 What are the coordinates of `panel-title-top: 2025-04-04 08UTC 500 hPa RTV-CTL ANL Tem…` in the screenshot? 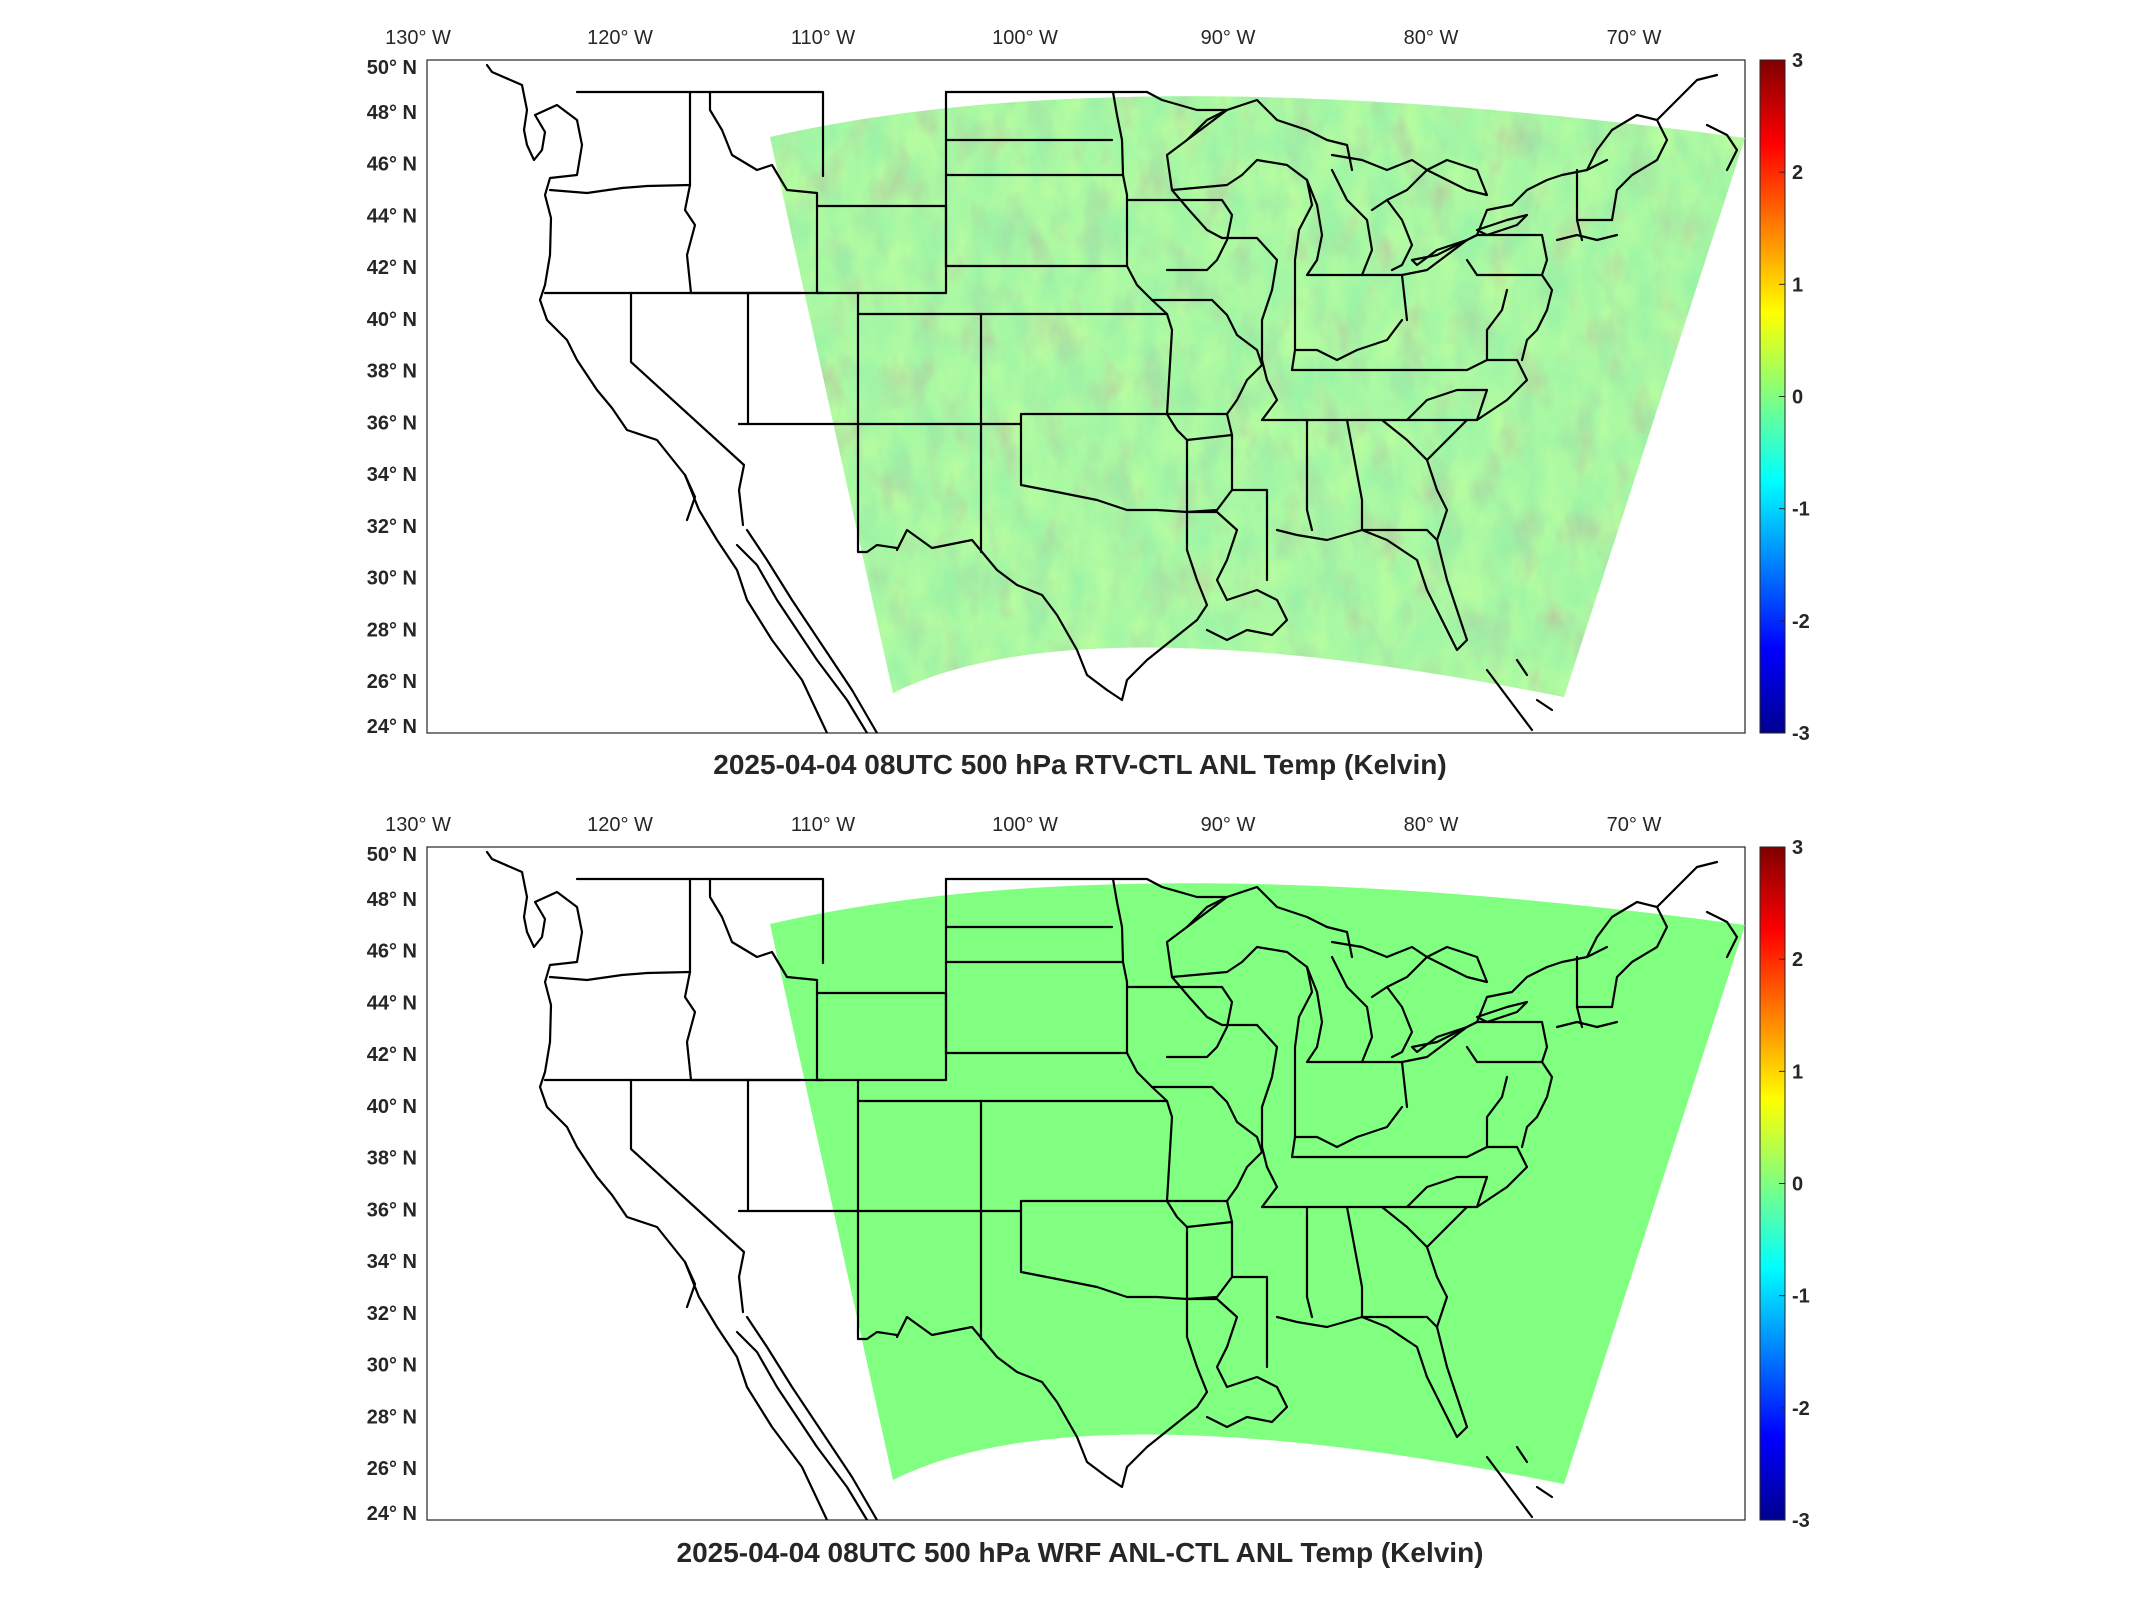 It's located at (1079, 764).